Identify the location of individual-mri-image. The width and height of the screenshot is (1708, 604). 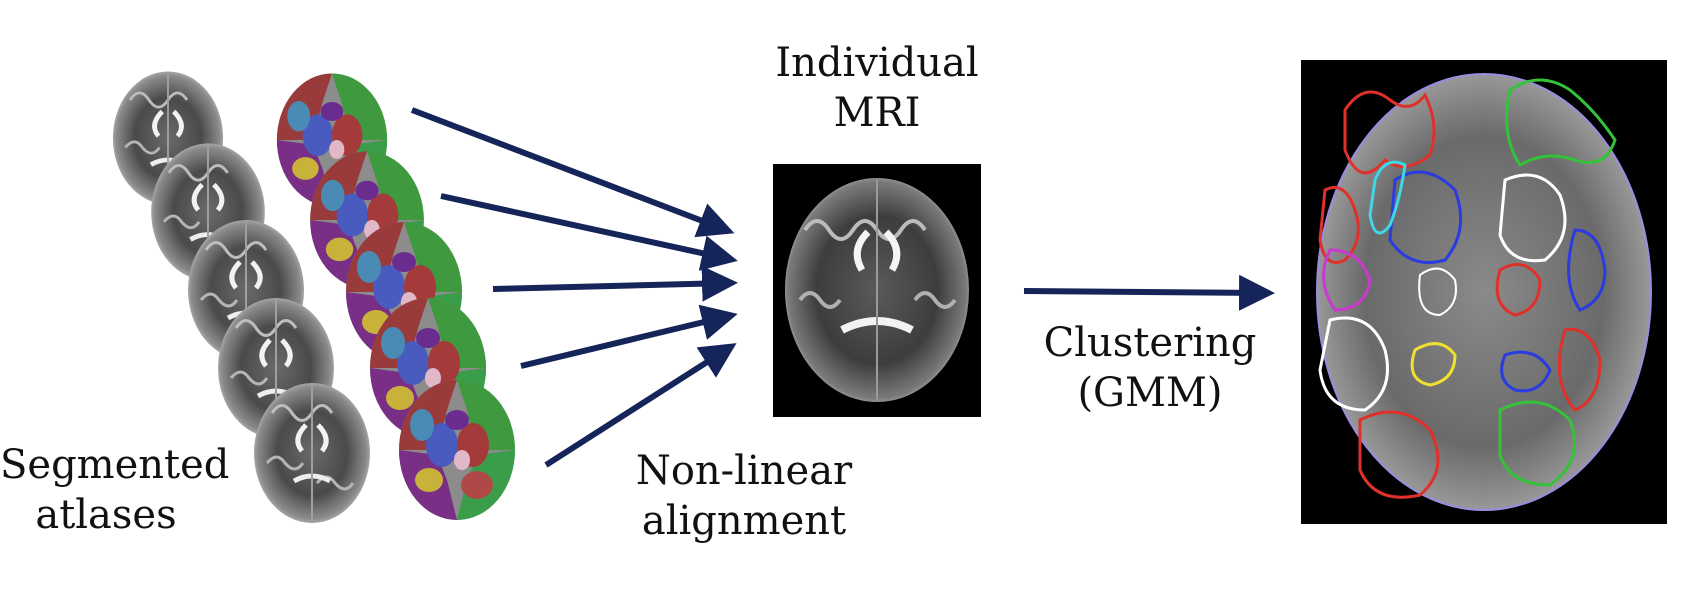
(877, 290).